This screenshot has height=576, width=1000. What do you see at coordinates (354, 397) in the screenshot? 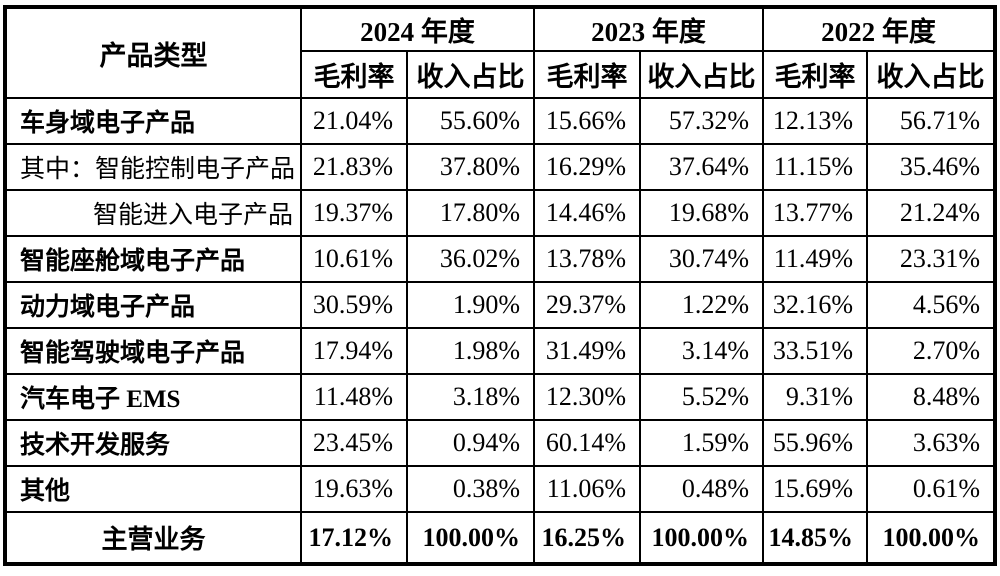
I see `value-cell: 11.48%` at bounding box center [354, 397].